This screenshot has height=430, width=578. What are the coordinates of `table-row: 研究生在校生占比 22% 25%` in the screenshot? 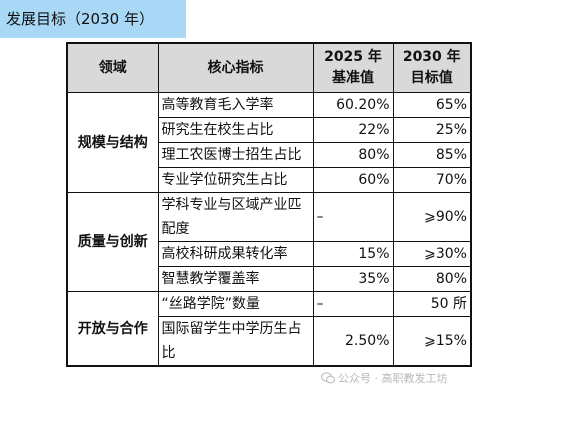 It's located at (269, 130).